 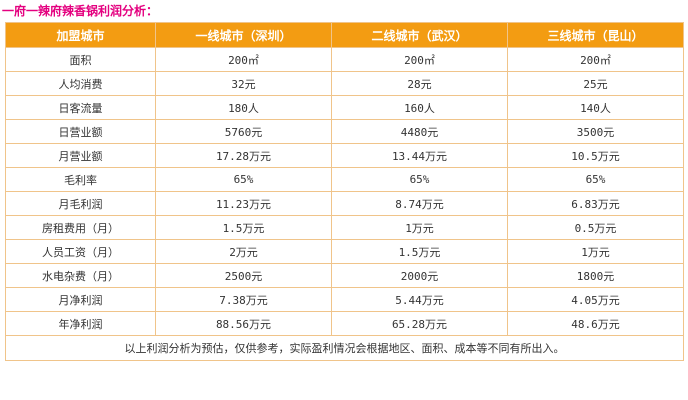 What do you see at coordinates (419, 251) in the screenshot?
I see `cell-tier2: 1.5万元` at bounding box center [419, 251].